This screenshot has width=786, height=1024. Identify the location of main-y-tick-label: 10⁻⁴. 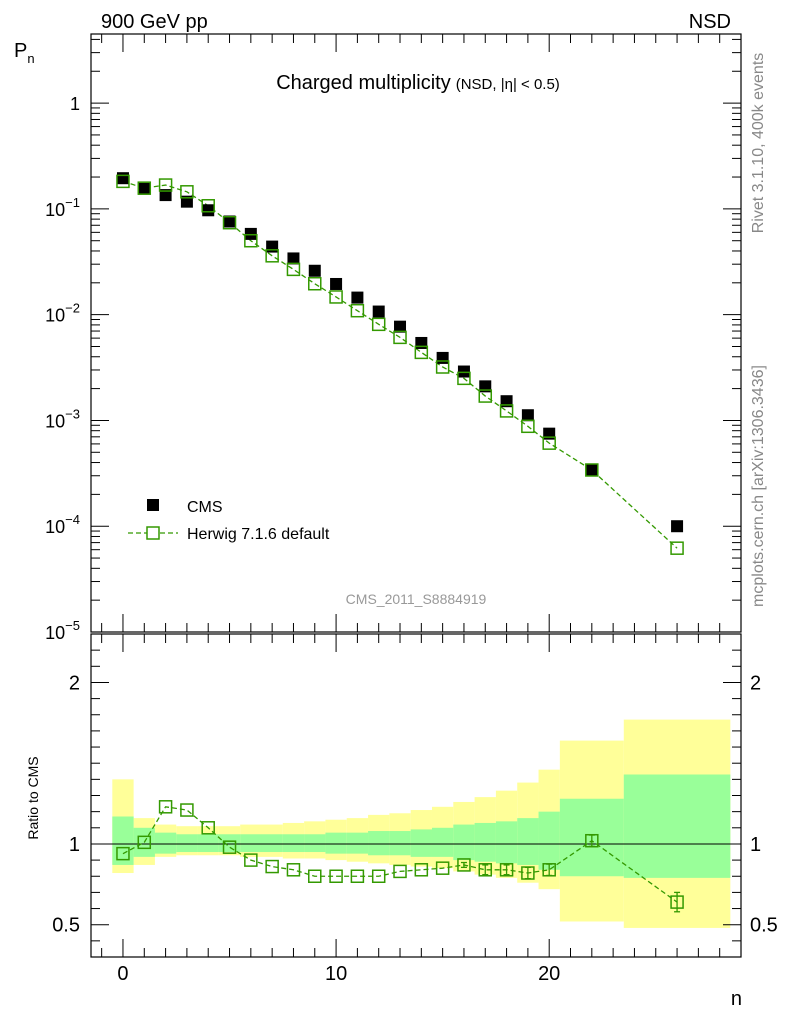
(62, 524).